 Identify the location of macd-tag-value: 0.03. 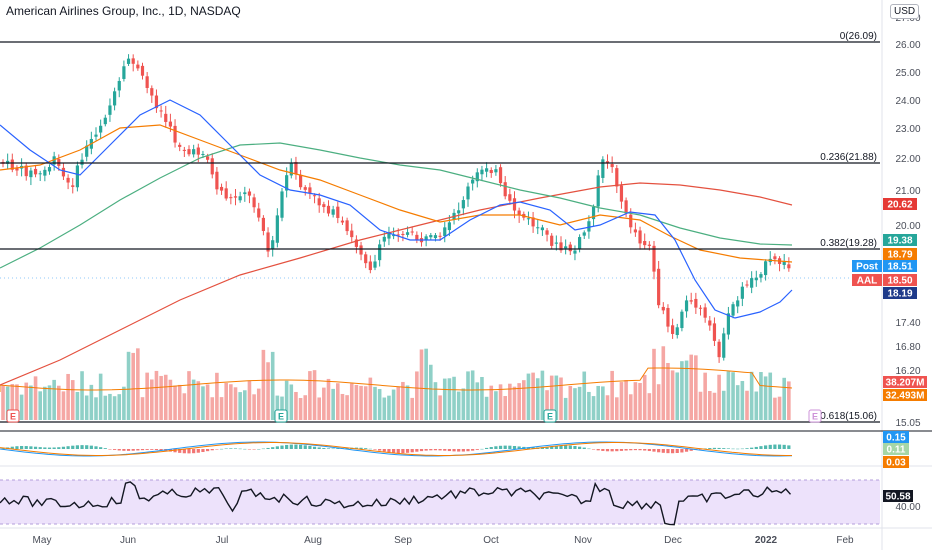
(896, 463).